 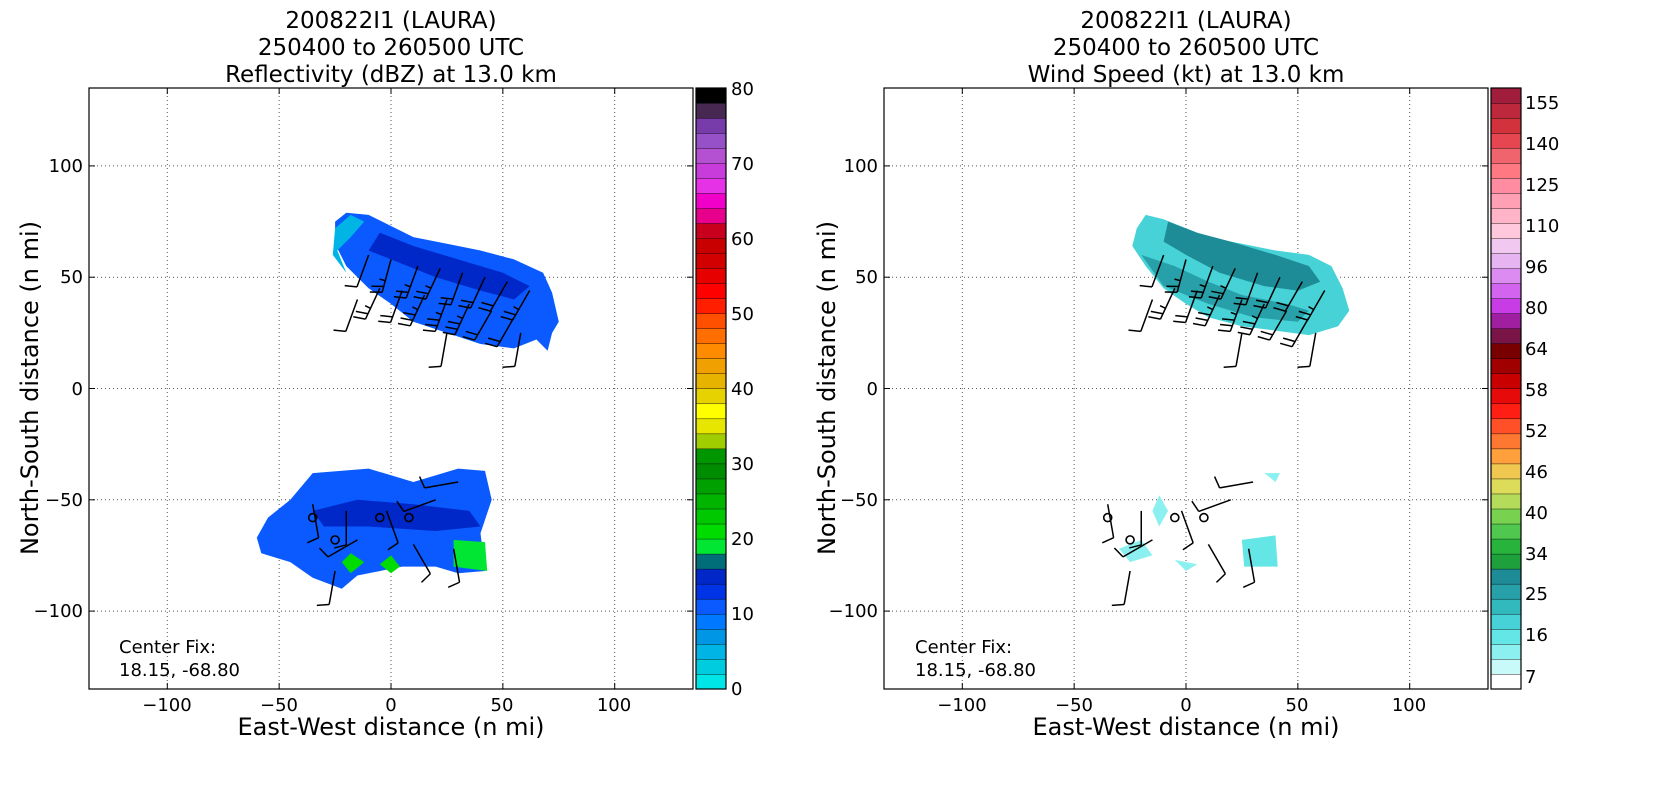 What do you see at coordinates (1186, 75) in the screenshot?
I see `wind-title-line-3: Wind Speed (kt) at 13.0 km` at bounding box center [1186, 75].